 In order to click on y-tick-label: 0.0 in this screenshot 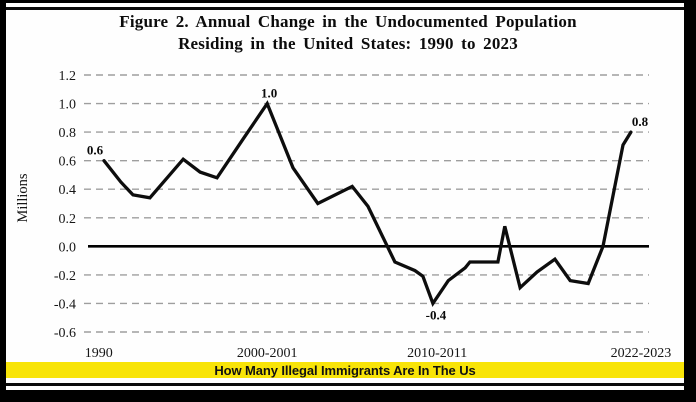, I will do `click(68, 247)`.